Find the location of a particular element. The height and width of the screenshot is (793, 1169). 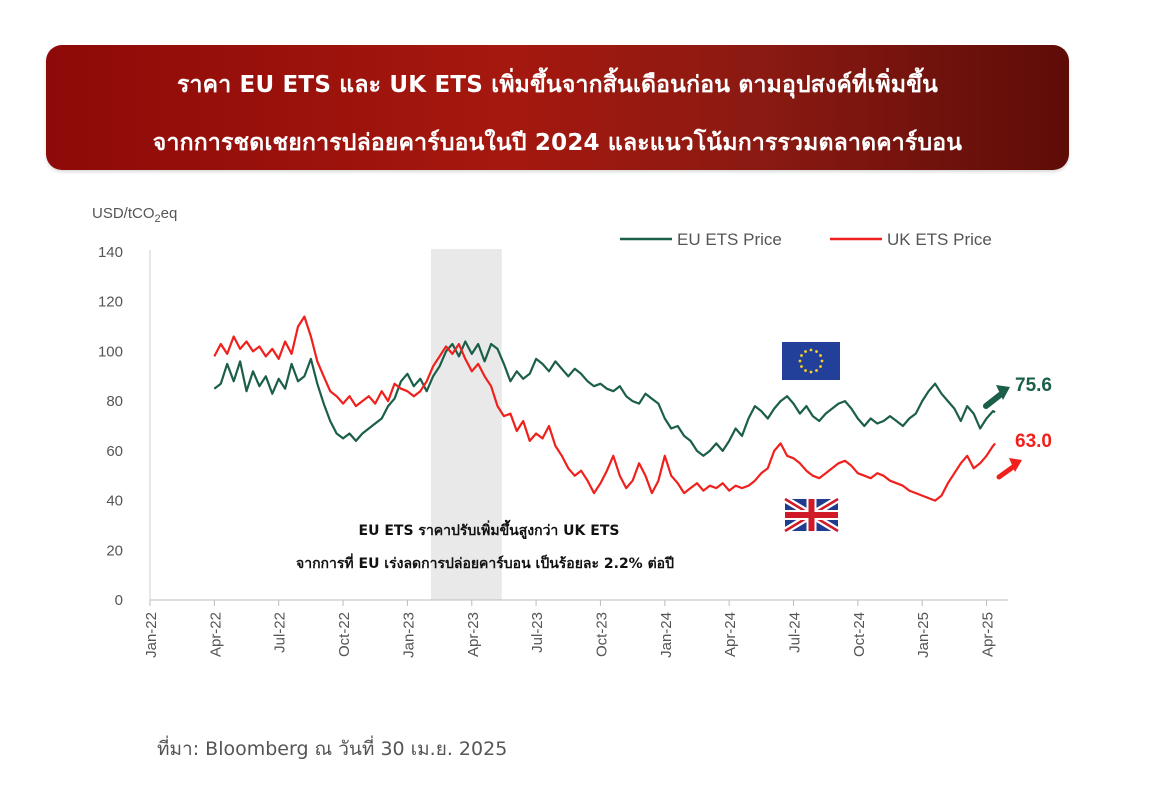

x-tick-label: Apr-22 is located at coordinates (215, 634).